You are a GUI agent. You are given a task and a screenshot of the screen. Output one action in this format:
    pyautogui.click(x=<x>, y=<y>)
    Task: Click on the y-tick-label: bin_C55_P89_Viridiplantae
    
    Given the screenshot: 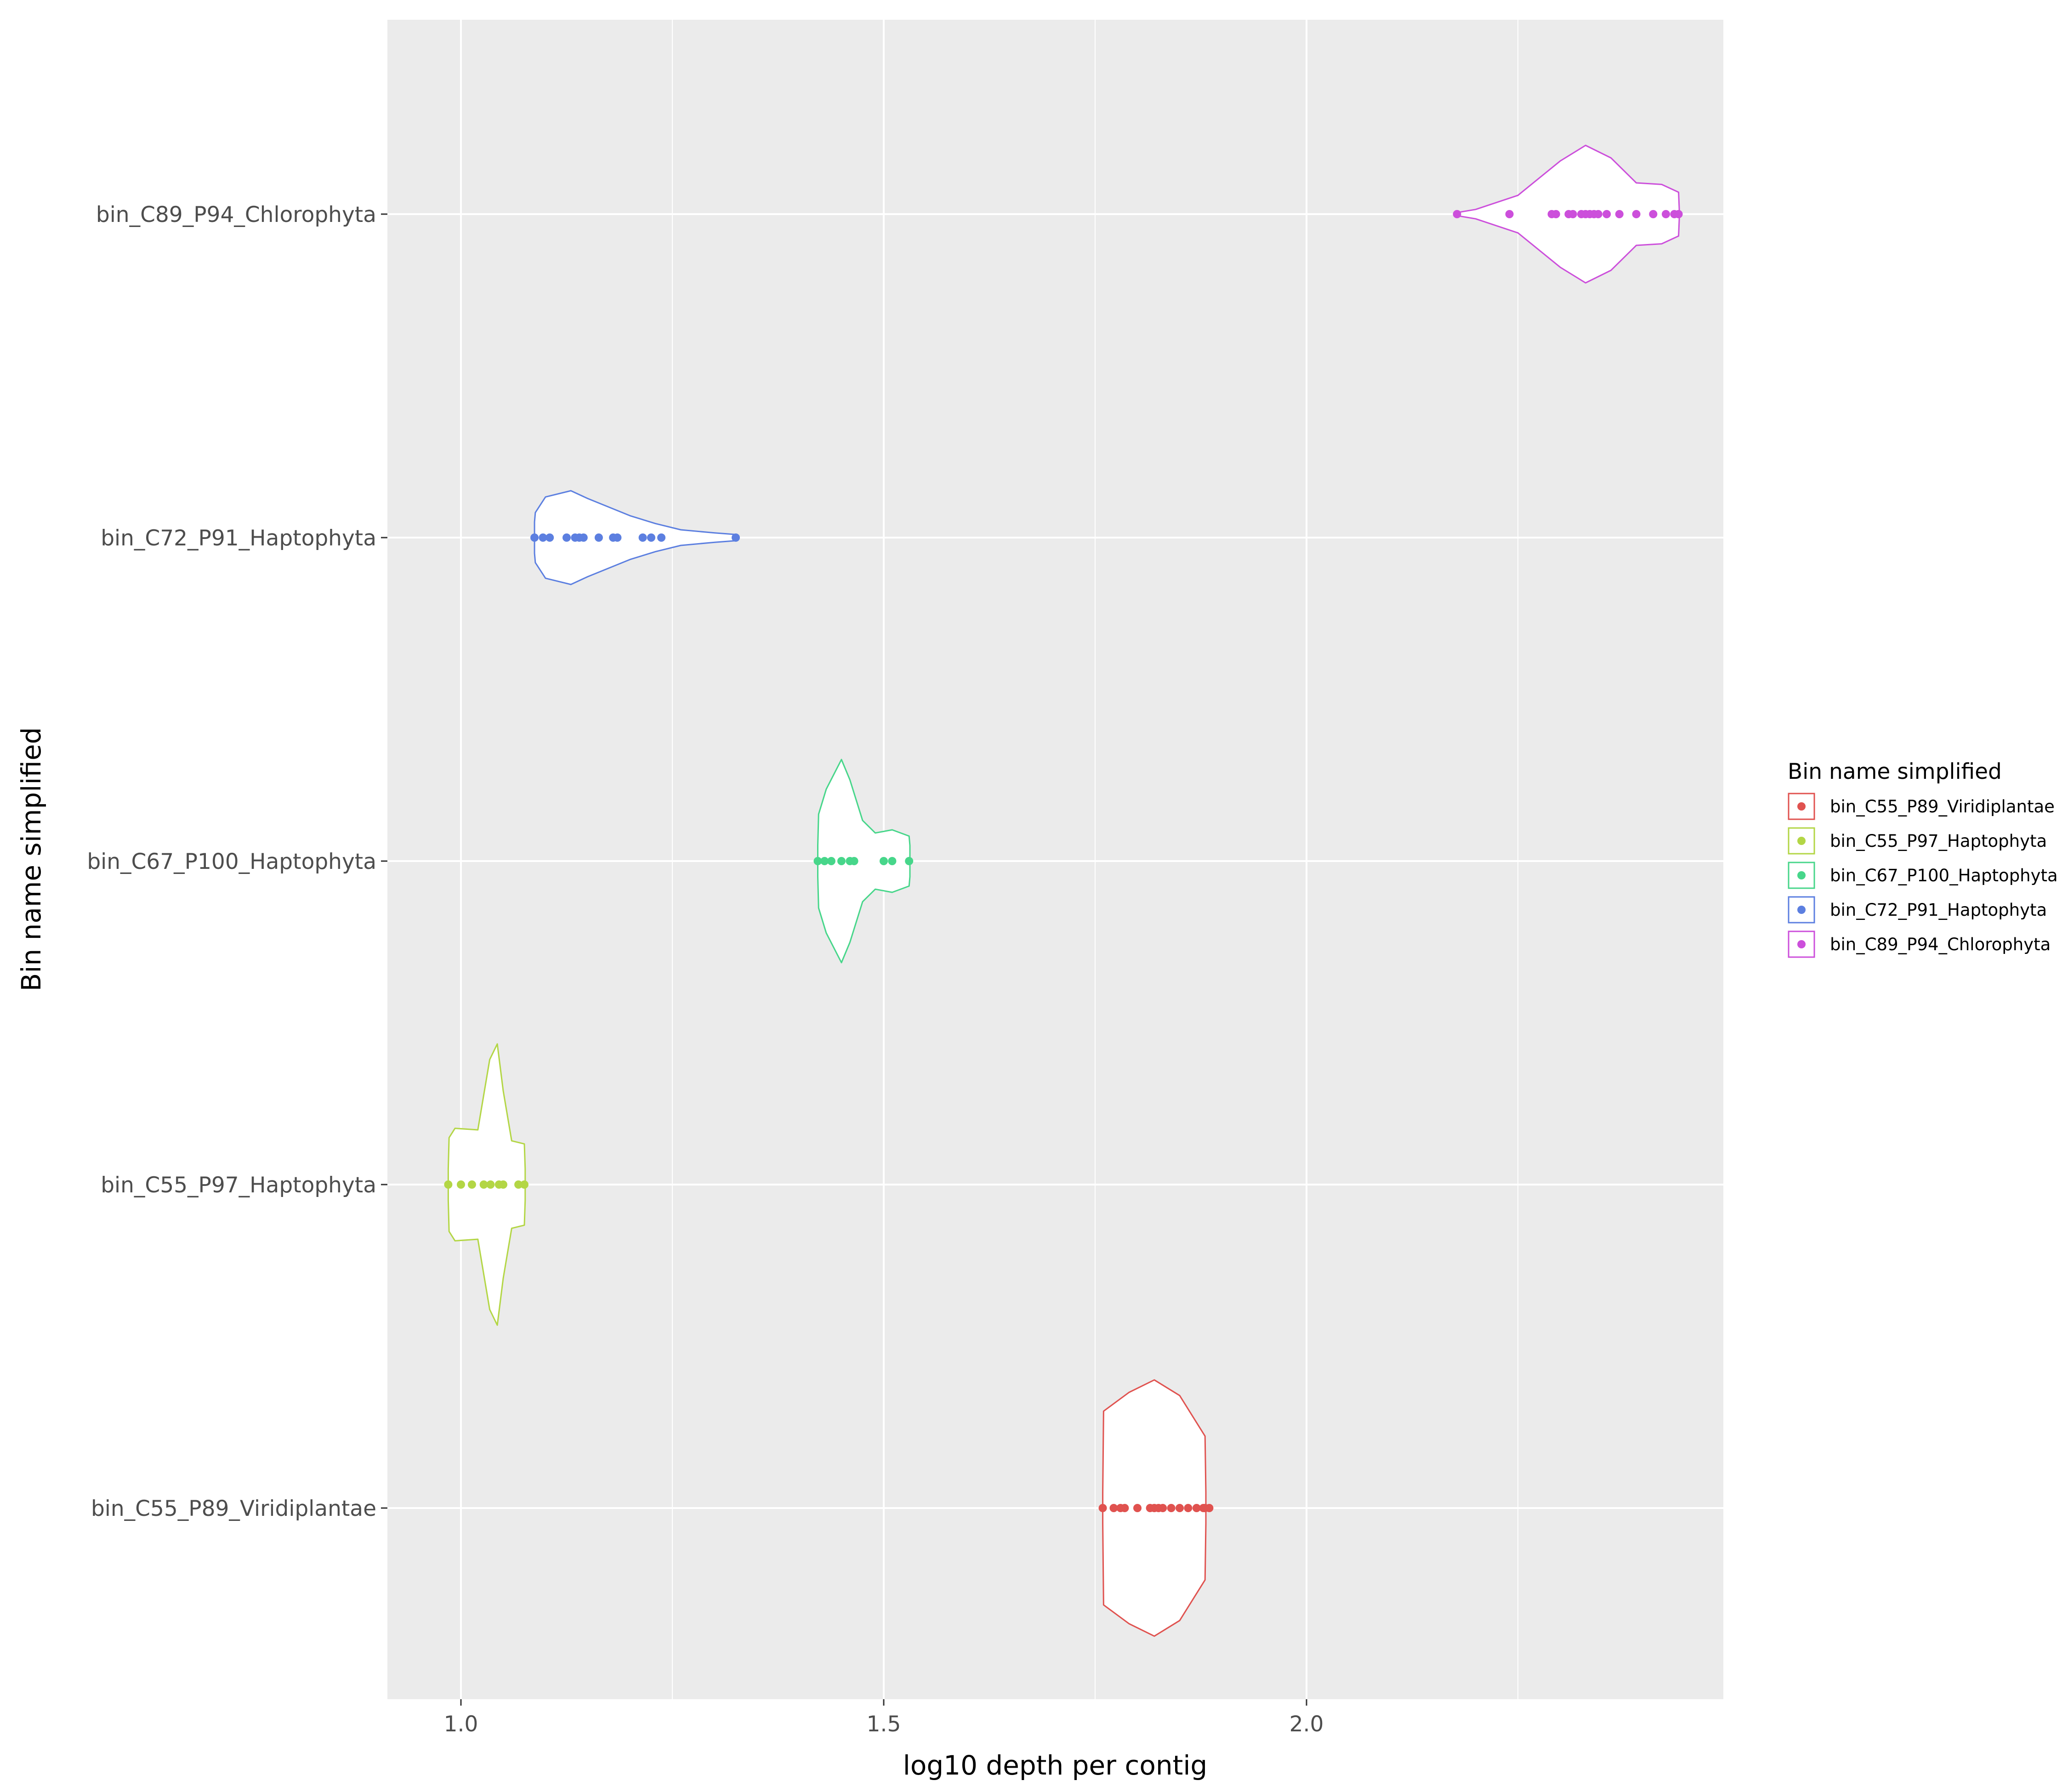 What is the action you would take?
    pyautogui.click(x=233, y=1508)
    